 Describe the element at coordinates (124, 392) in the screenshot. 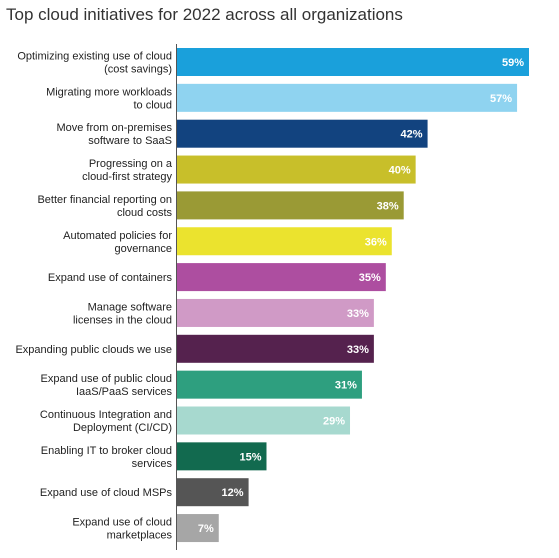

I see `category-label-line: IaaS/PaaS services` at that location.